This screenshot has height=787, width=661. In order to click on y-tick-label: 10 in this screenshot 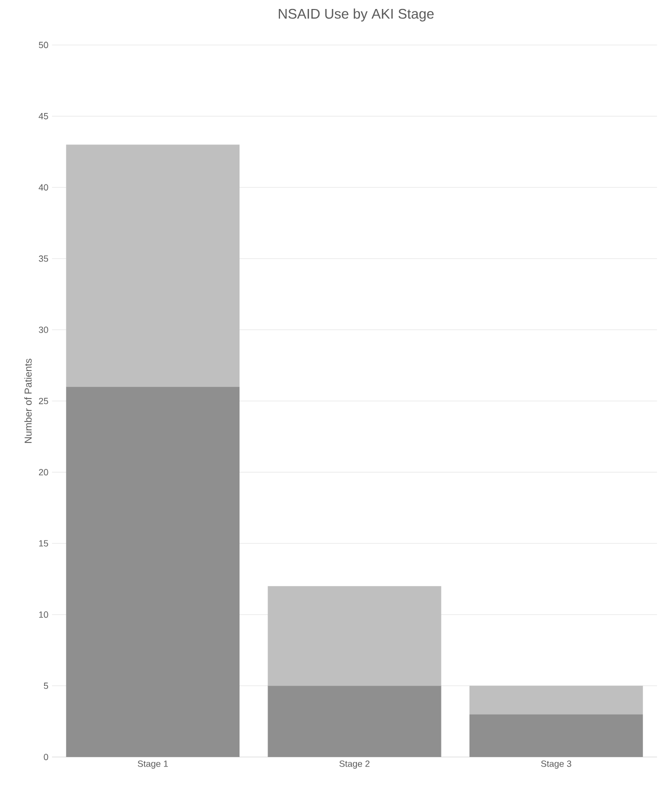, I will do `click(43, 614)`.